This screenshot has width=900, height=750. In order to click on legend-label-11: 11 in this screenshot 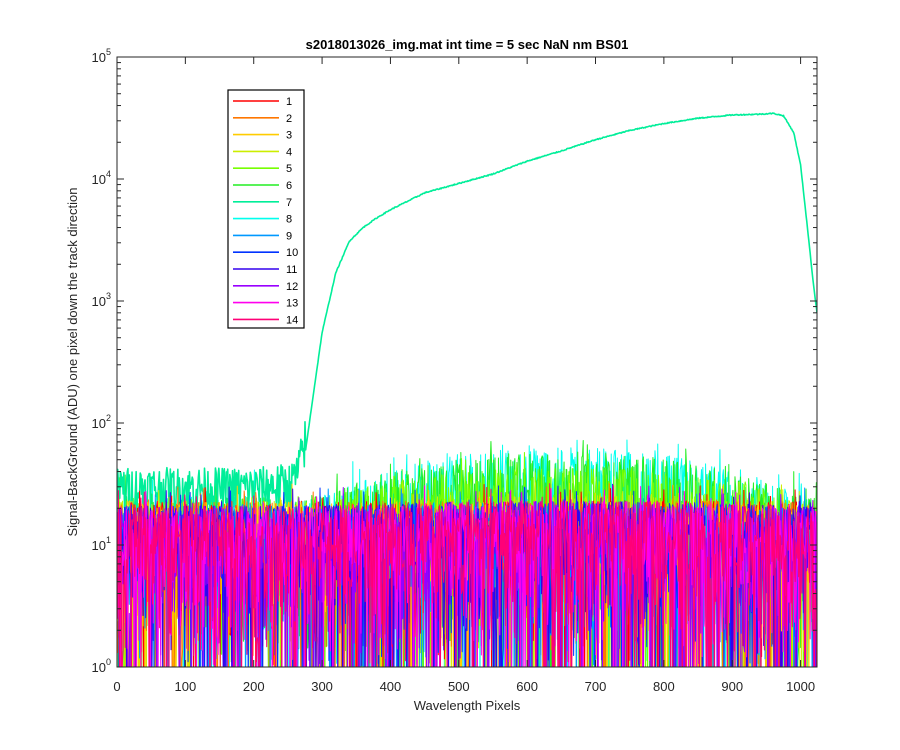, I will do `click(291, 270)`.